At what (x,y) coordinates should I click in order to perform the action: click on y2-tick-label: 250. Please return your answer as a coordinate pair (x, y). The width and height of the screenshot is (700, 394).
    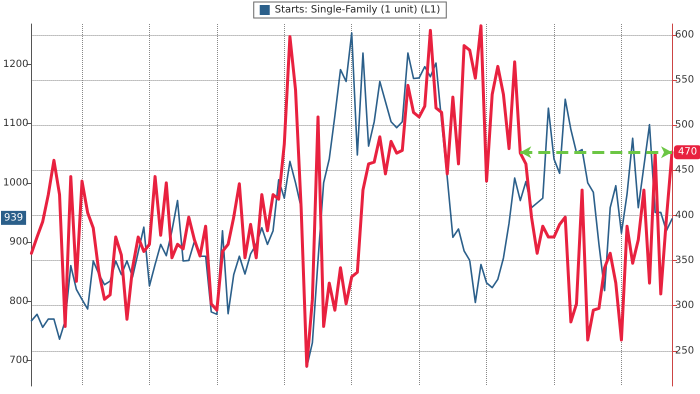
    Looking at the image, I should click on (684, 350).